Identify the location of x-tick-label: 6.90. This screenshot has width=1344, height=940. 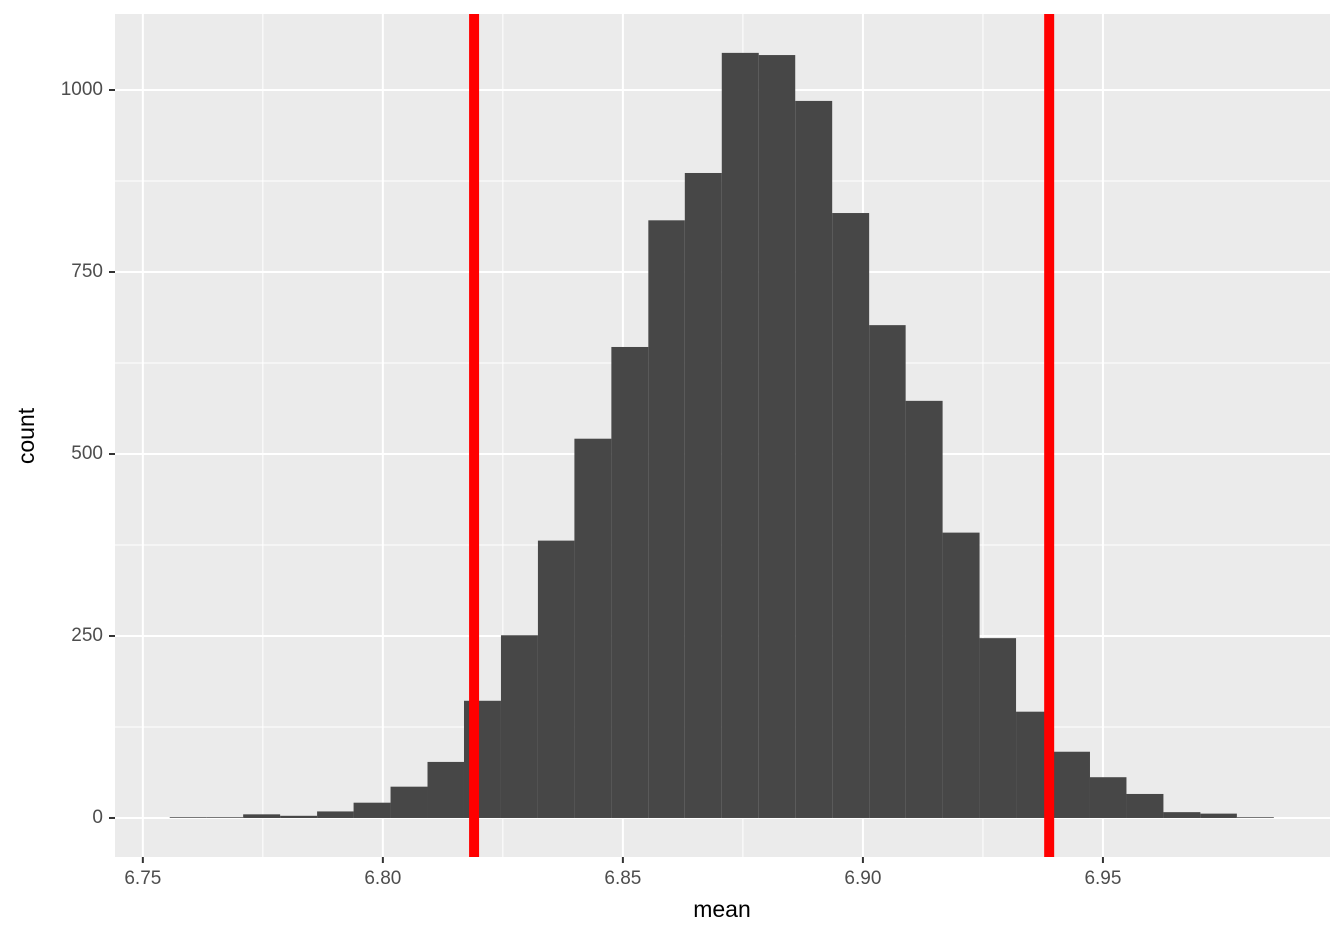
(862, 878).